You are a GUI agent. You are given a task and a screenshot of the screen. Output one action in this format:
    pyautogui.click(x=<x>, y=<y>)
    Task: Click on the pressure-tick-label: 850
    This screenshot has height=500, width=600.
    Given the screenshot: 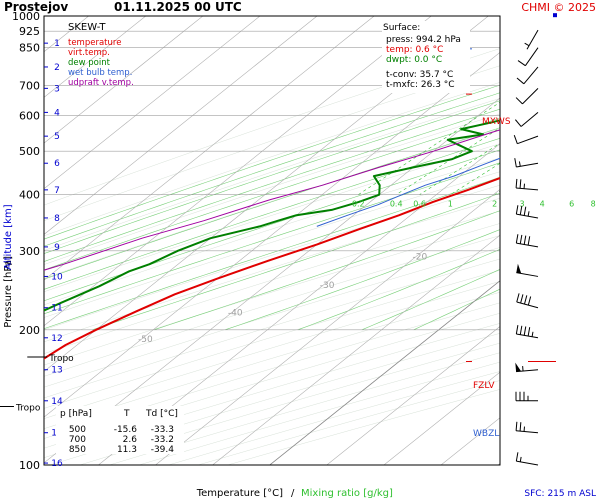 What is the action you would take?
    pyautogui.click(x=29, y=48)
    